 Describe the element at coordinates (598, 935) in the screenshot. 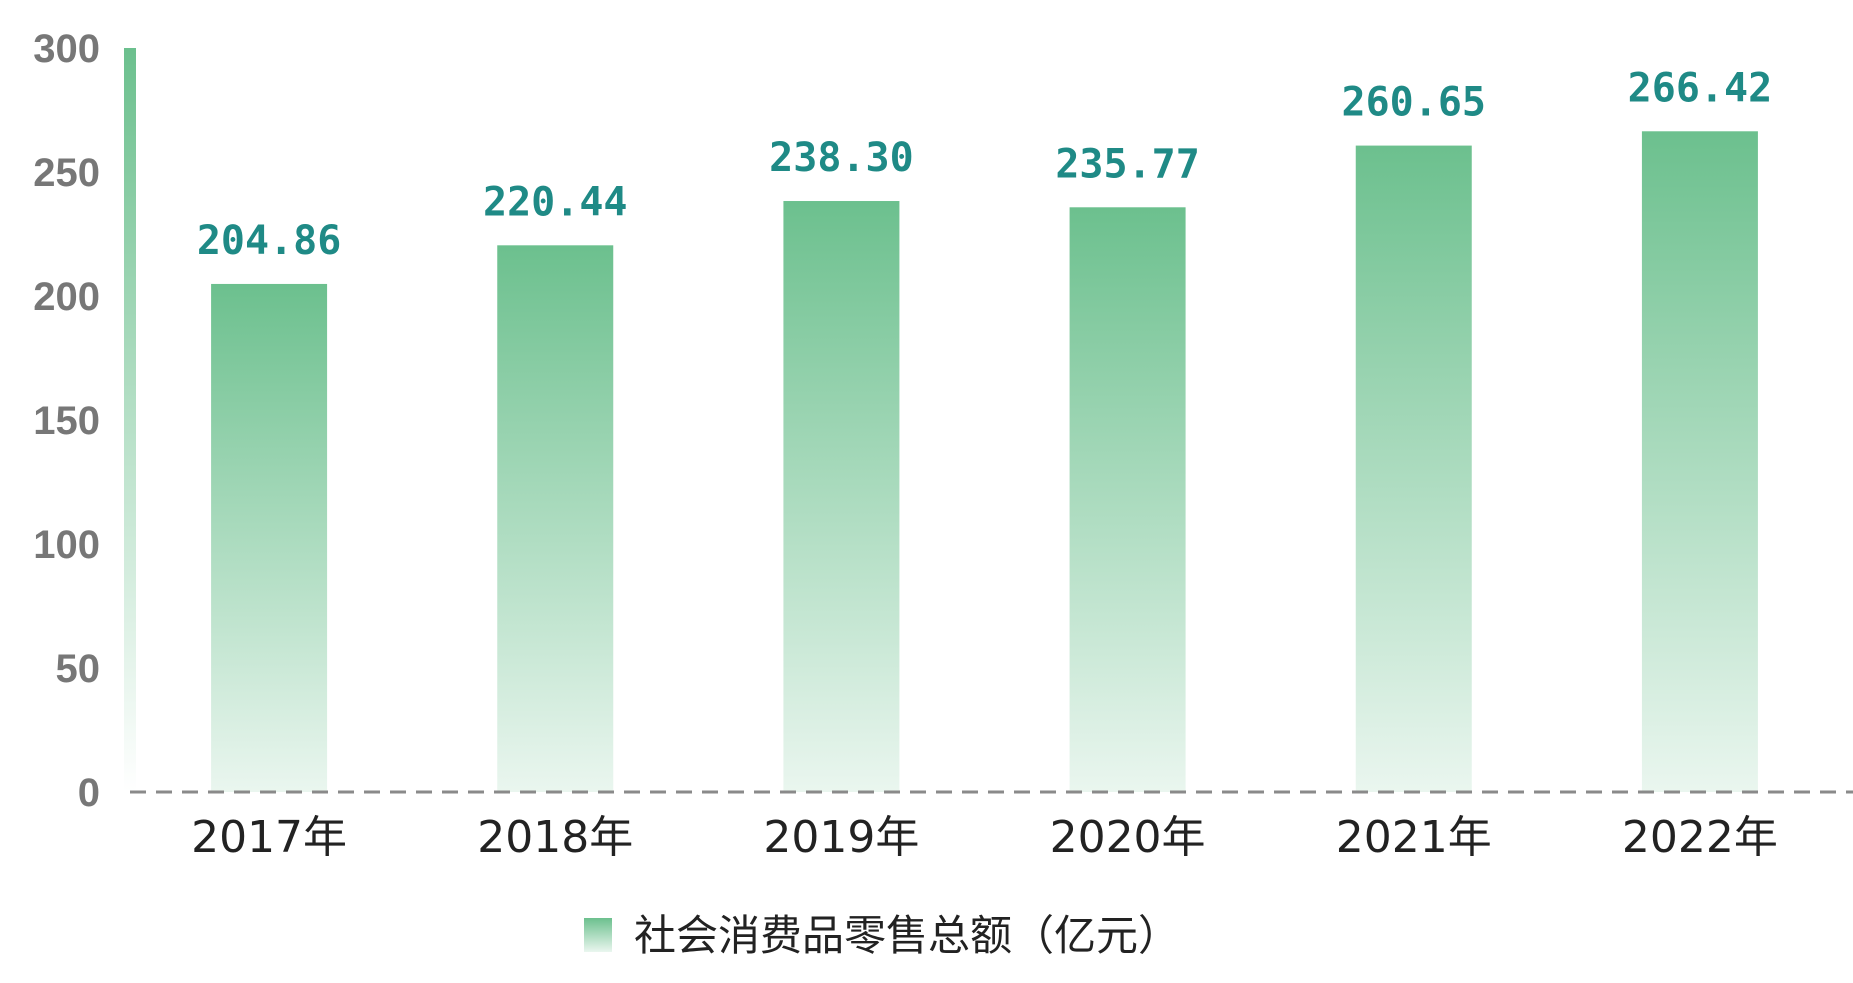

I see `legend-swatch` at that location.